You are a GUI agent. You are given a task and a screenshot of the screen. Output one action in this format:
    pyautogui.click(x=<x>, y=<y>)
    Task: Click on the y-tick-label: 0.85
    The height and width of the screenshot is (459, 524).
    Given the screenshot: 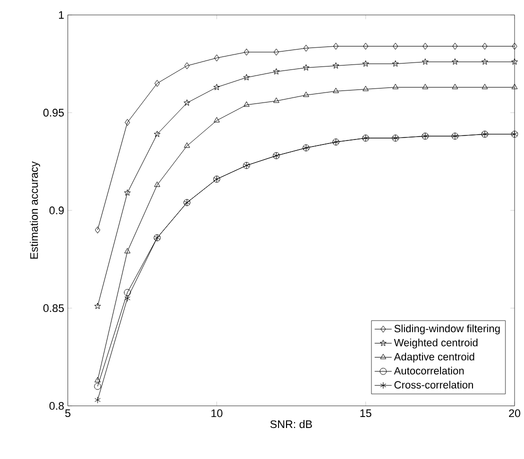 What is the action you would take?
    pyautogui.click(x=53, y=308)
    